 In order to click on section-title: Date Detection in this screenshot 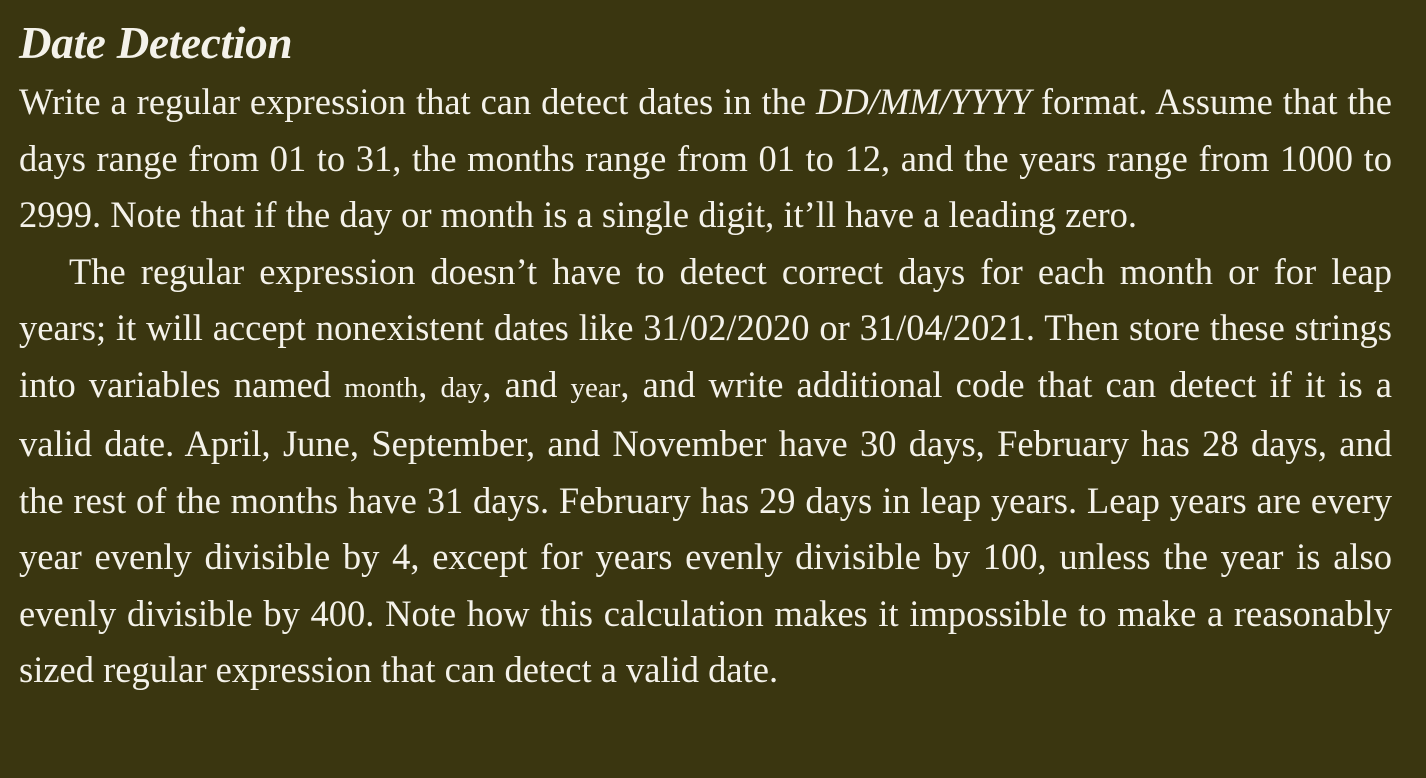, I will do `click(156, 43)`.